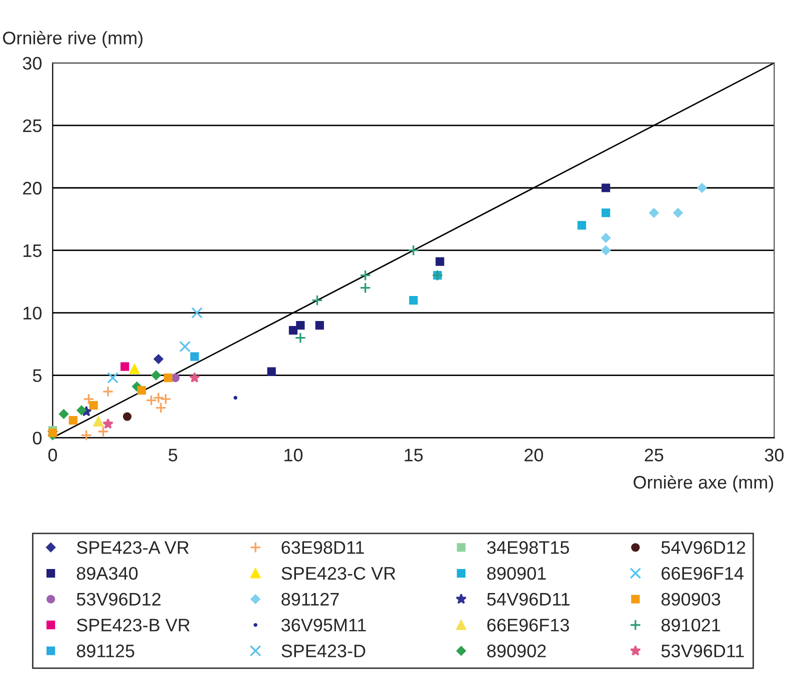 The image size is (786, 684). I want to click on legend-label: SPE423-C VR, so click(339, 573).